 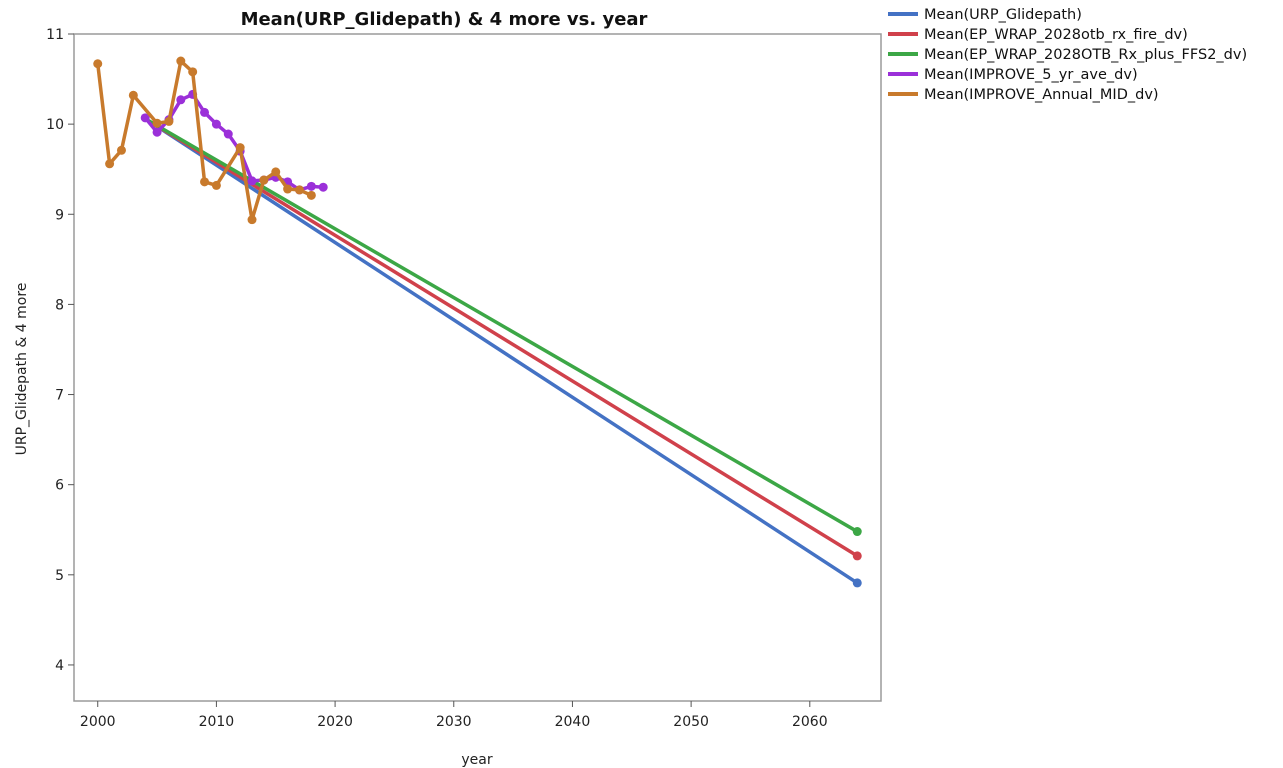 What do you see at coordinates (59, 396) in the screenshot?
I see `y-tick-label: 7` at bounding box center [59, 396].